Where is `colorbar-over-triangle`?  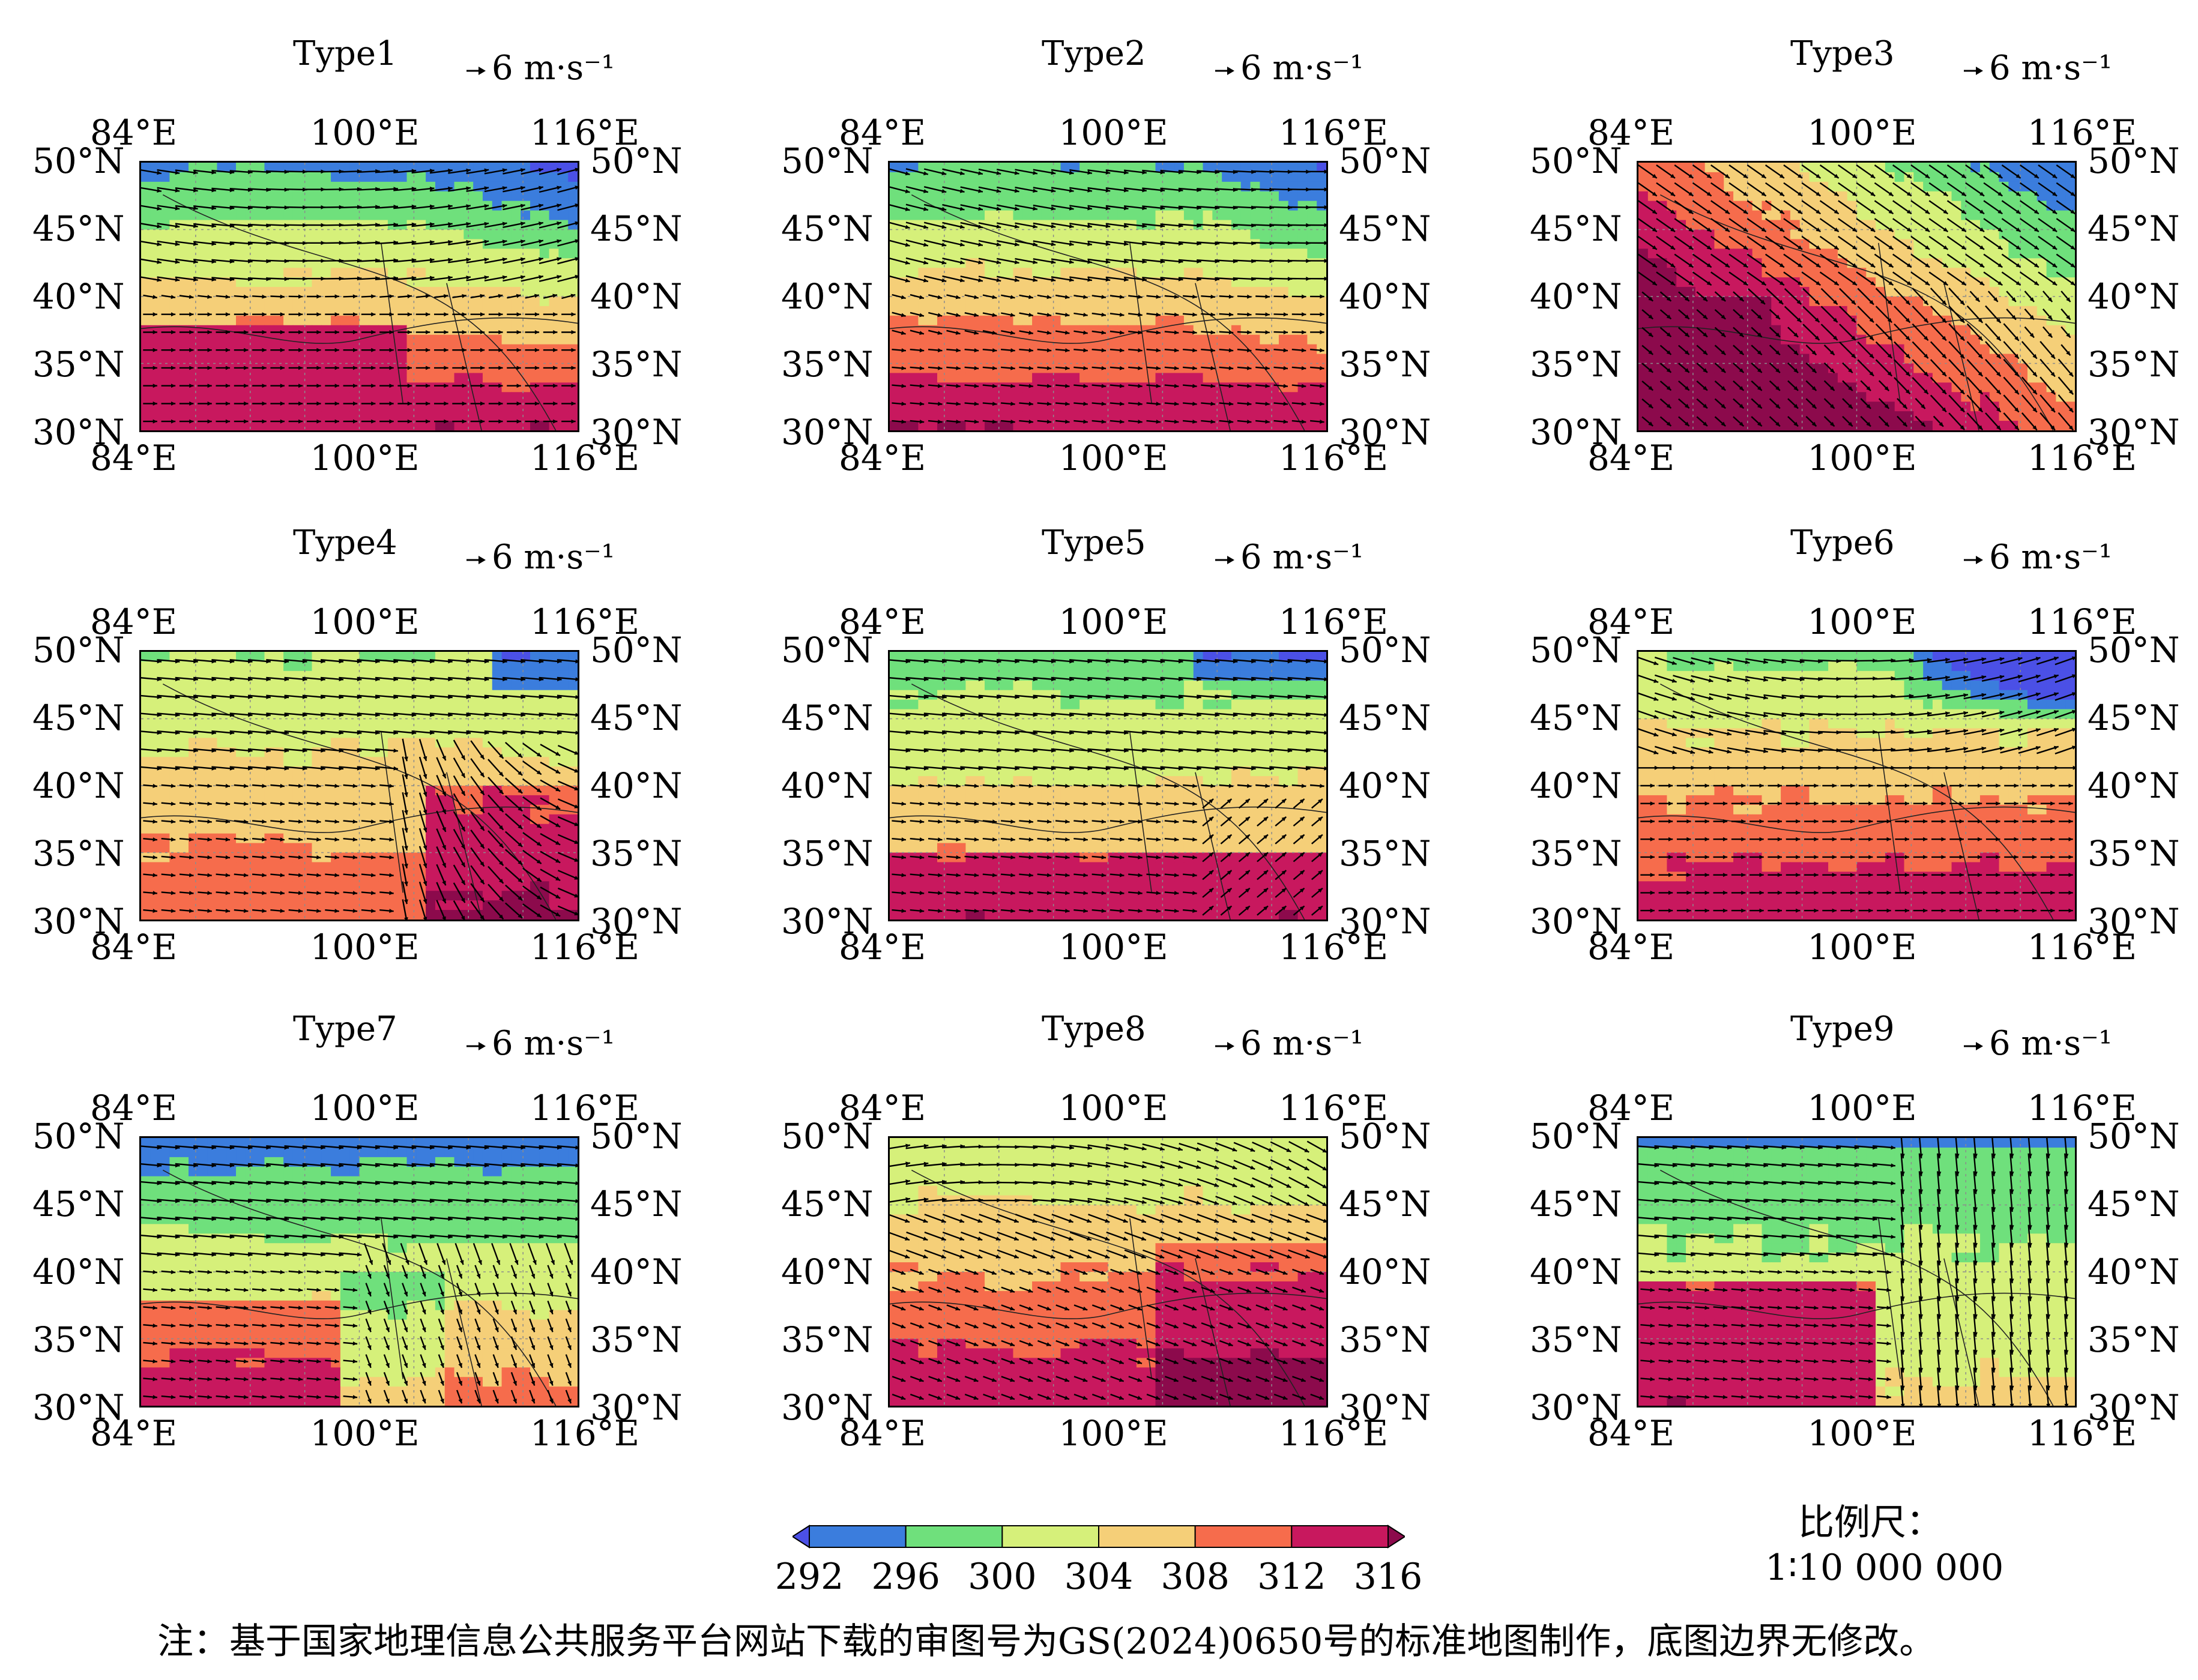
colorbar-over-triangle is located at coordinates (1396, 1537).